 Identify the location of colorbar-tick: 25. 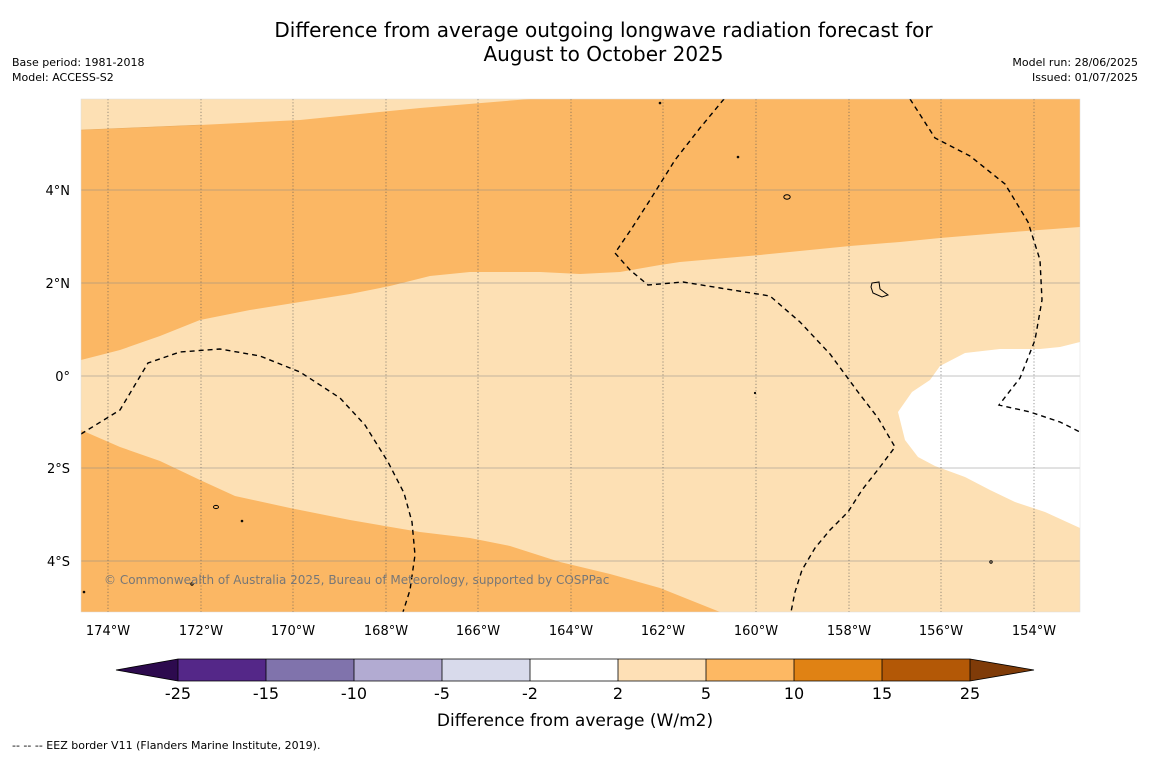
(970, 693).